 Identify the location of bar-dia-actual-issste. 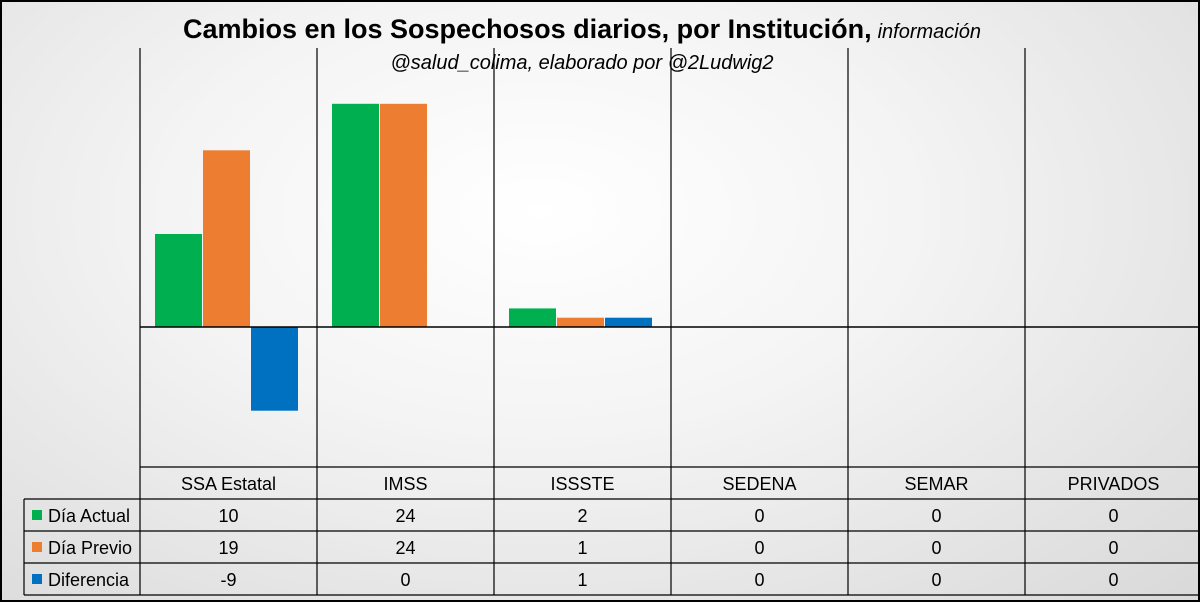
(532, 317).